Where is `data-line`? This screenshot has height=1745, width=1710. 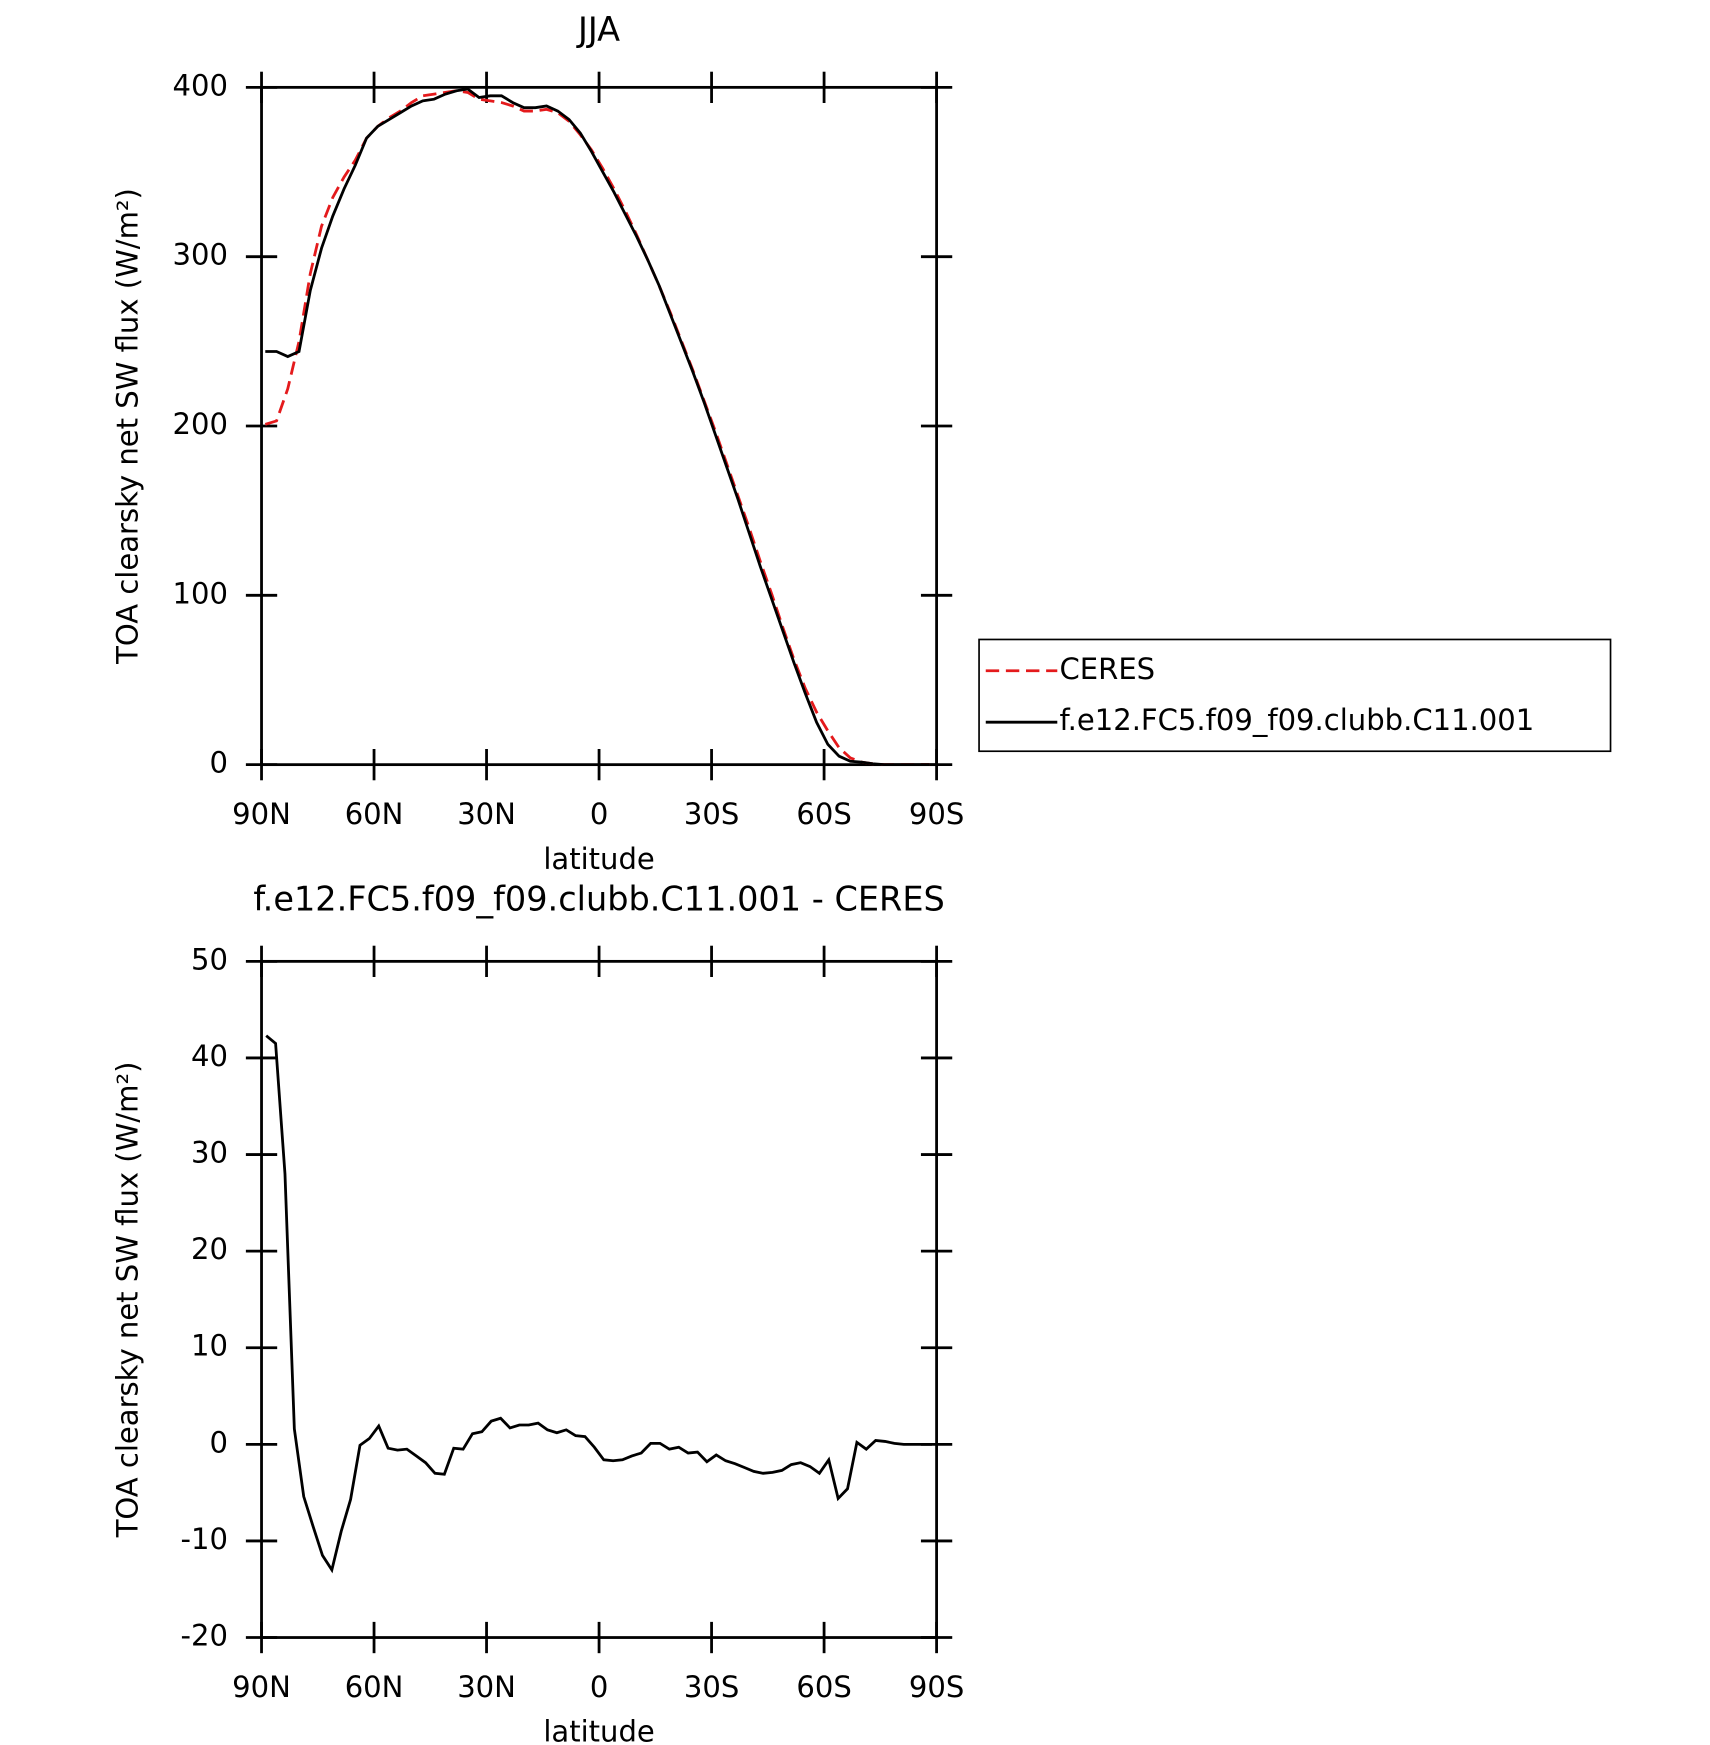 data-line is located at coordinates (598, 1304).